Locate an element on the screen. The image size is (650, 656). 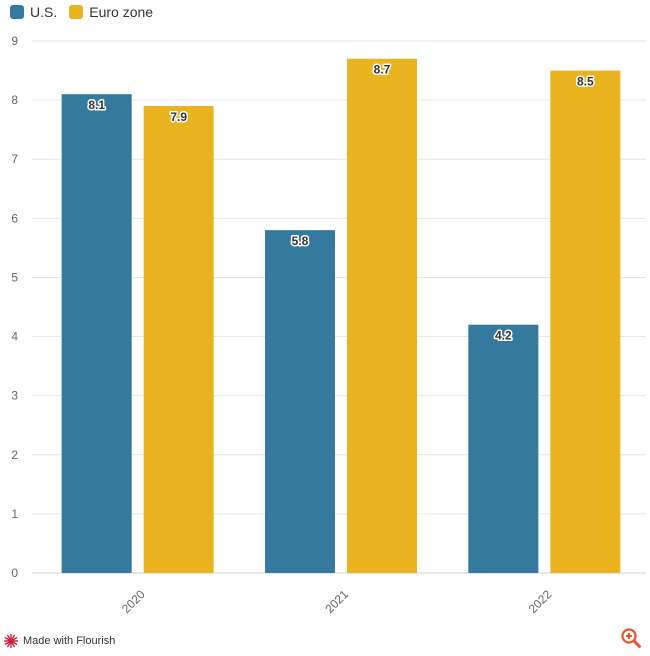
y-tick-label: 0 is located at coordinates (14, 573).